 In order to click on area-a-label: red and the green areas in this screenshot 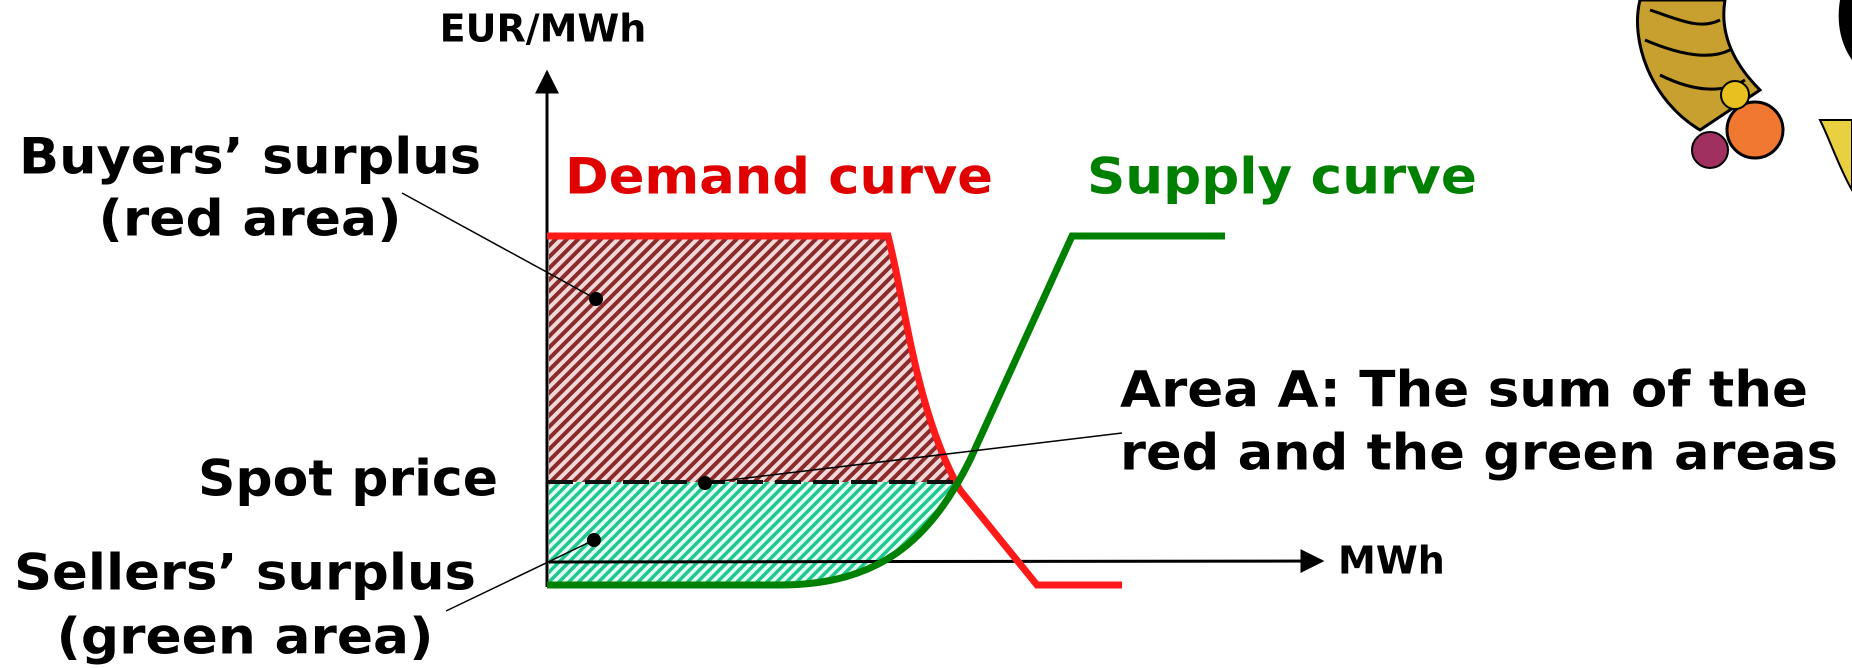, I will do `click(1479, 453)`.